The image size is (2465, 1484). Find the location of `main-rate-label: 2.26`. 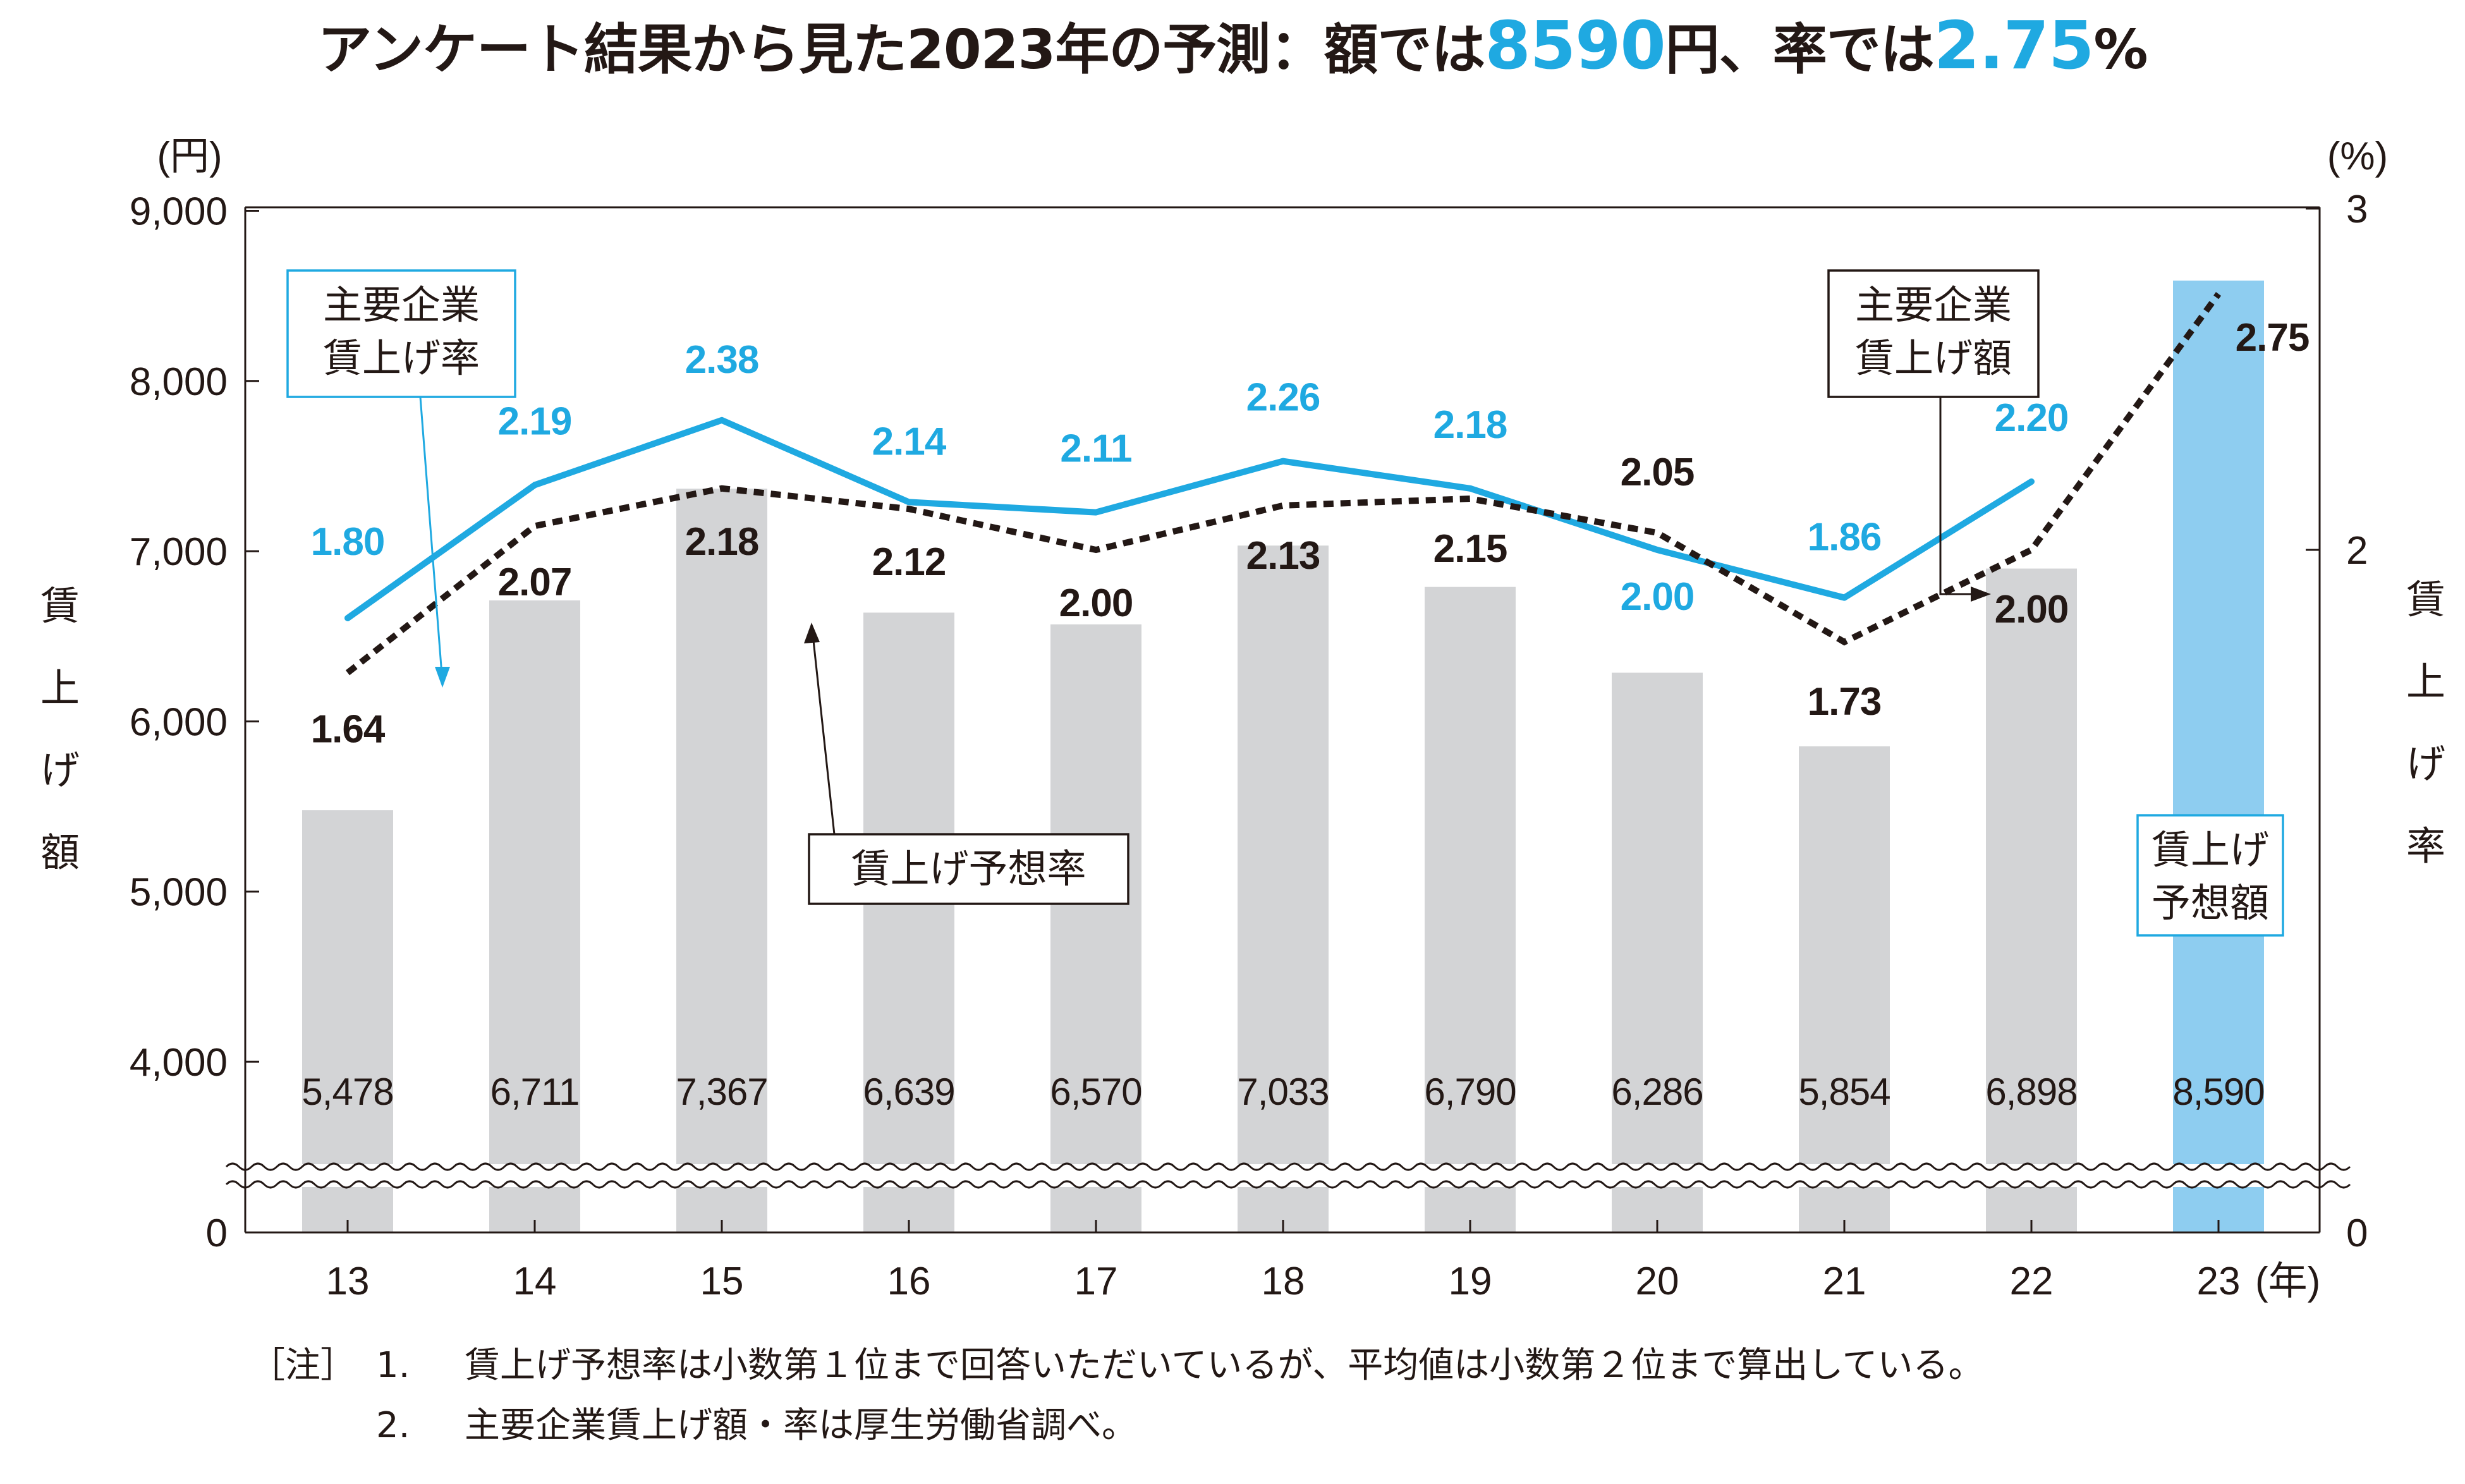

main-rate-label: 2.26 is located at coordinates (1283, 398).